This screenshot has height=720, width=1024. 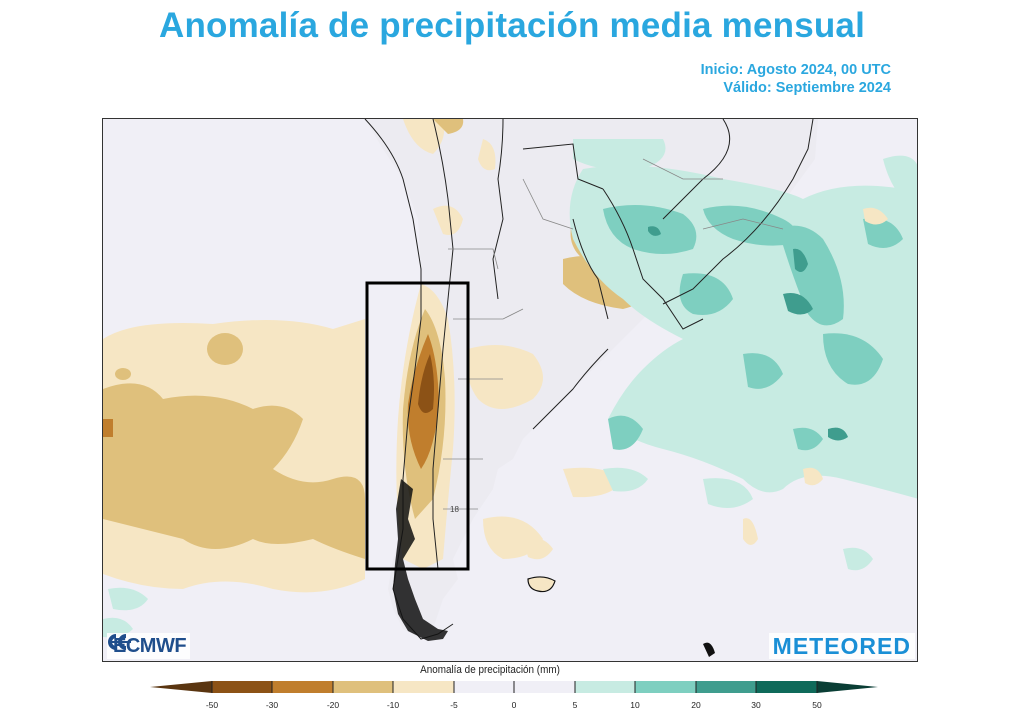 What do you see at coordinates (454, 509) in the screenshot?
I see `map-annotation: 18` at bounding box center [454, 509].